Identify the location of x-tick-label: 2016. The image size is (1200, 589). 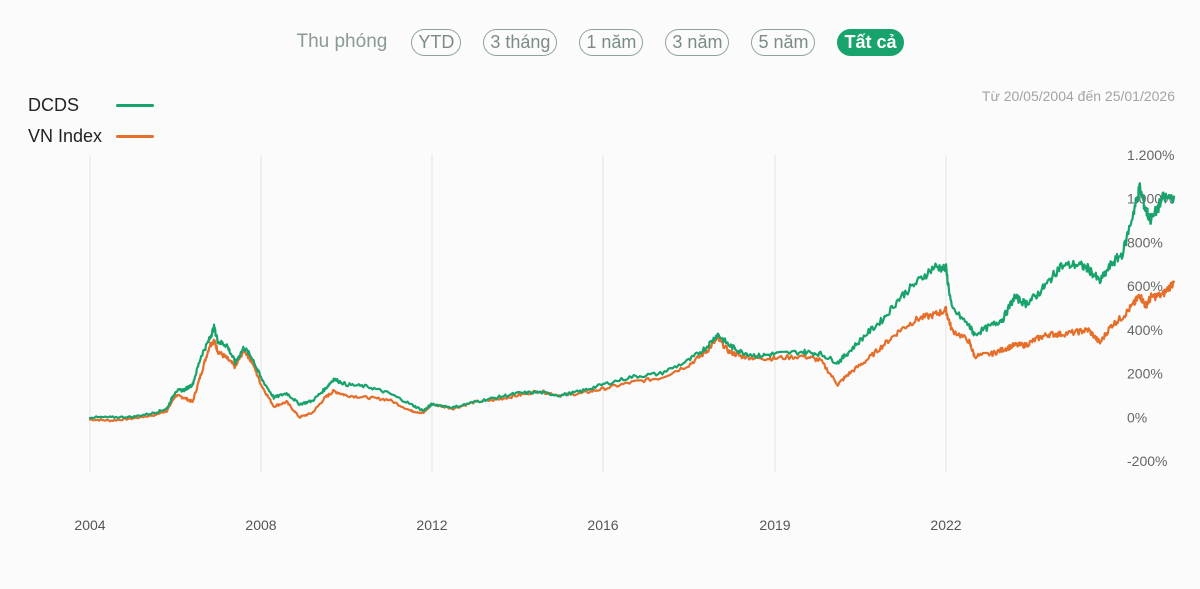
(602, 525).